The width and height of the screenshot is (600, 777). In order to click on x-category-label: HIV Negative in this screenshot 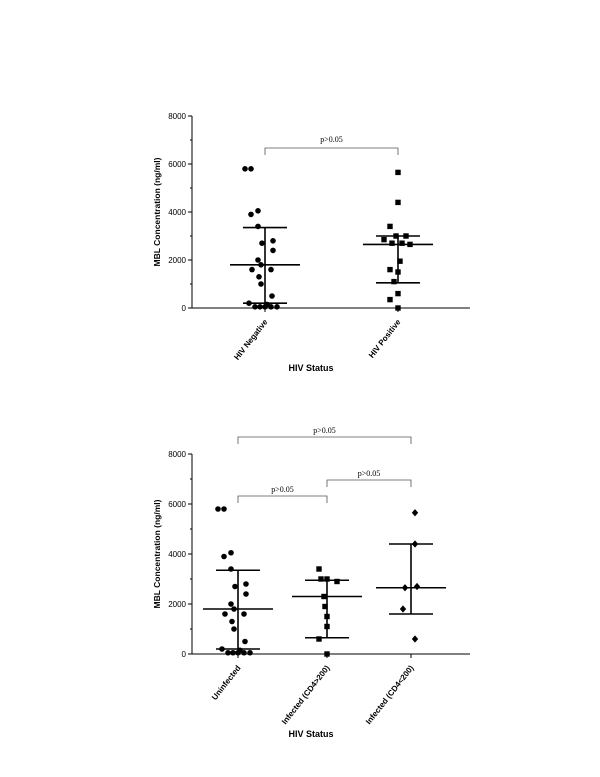, I will do `click(251, 339)`.